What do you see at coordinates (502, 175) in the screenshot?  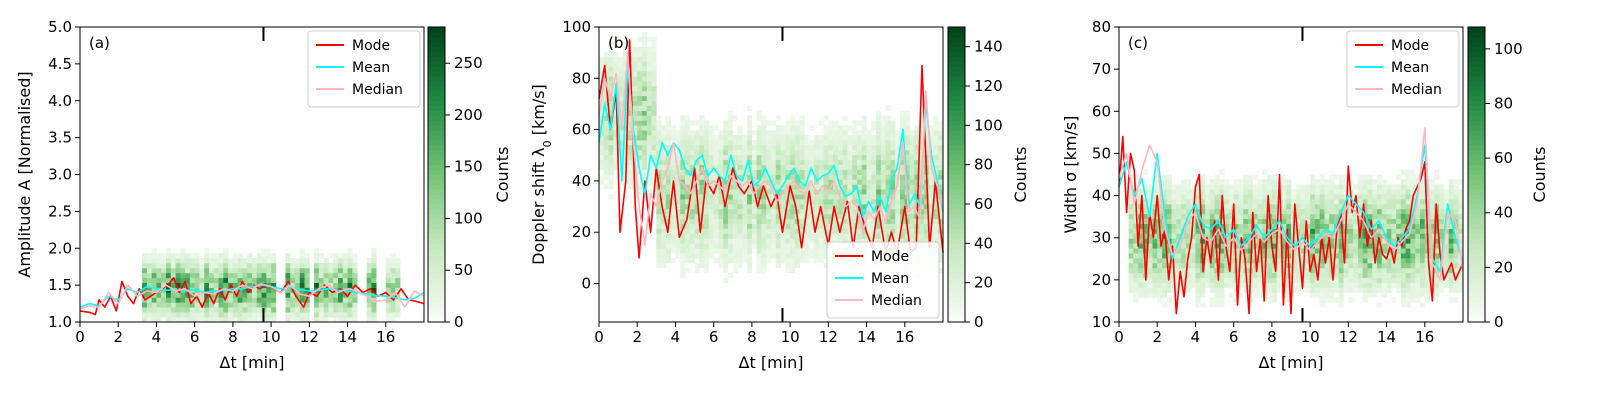 I see `colorbar-label: Counts` at bounding box center [502, 175].